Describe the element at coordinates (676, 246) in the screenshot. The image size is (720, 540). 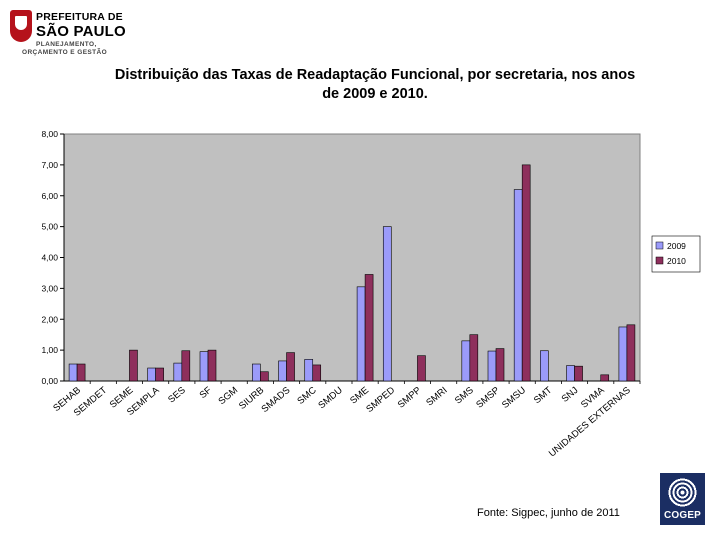
I see `legend-label-2009: 2009` at that location.